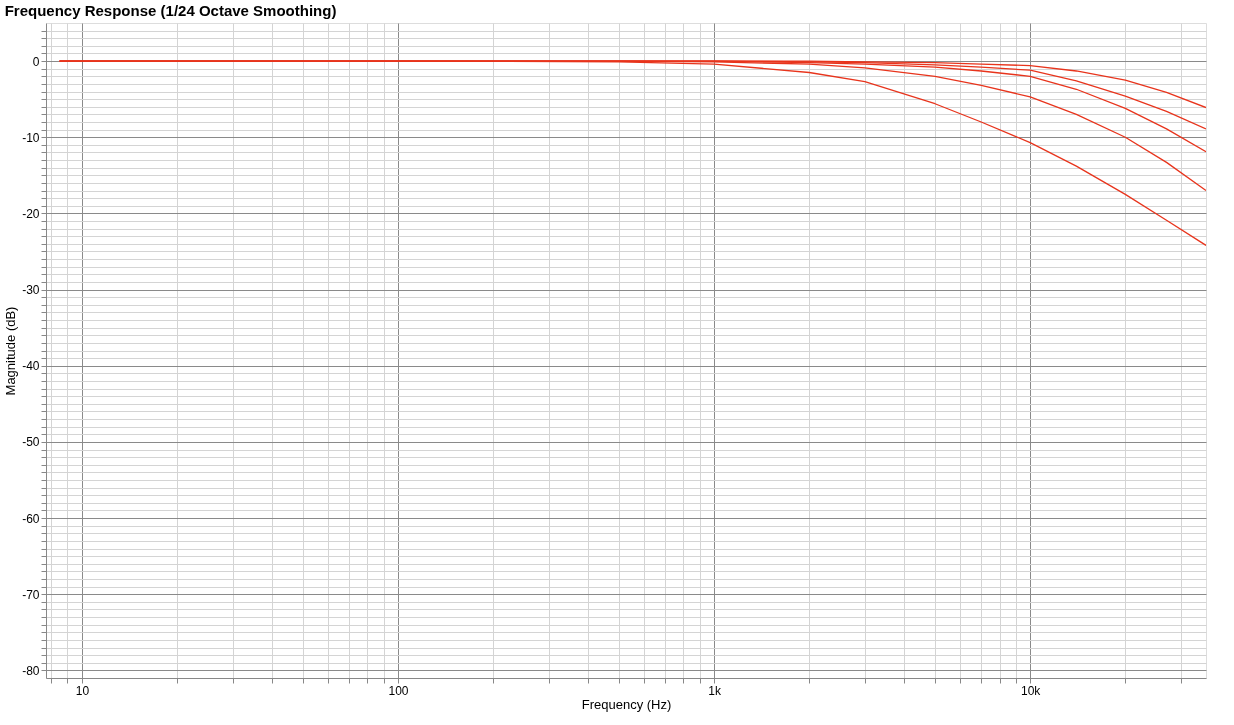  I want to click on chart-title: Frequency Response (1/24 Octave Smoothing), so click(170, 10).